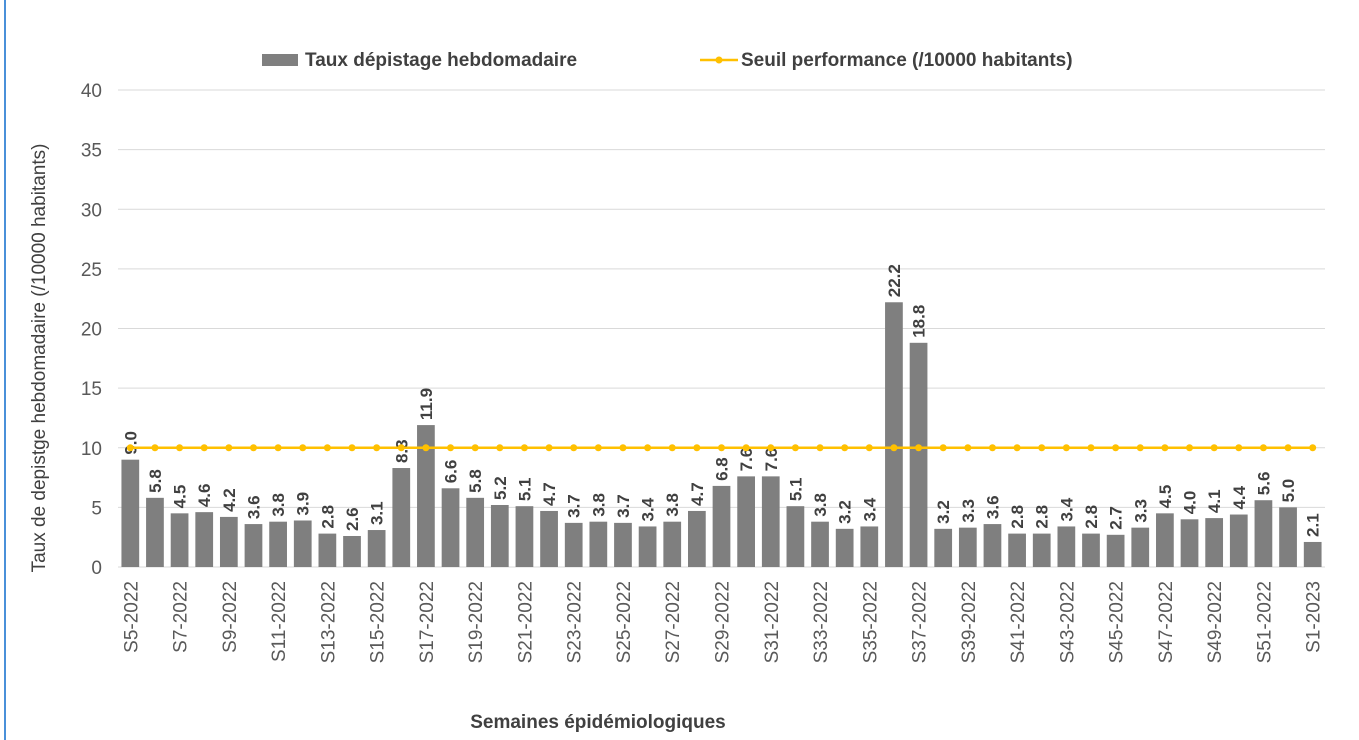  What do you see at coordinates (91, 270) in the screenshot?
I see `y-tick-label: 25` at bounding box center [91, 270].